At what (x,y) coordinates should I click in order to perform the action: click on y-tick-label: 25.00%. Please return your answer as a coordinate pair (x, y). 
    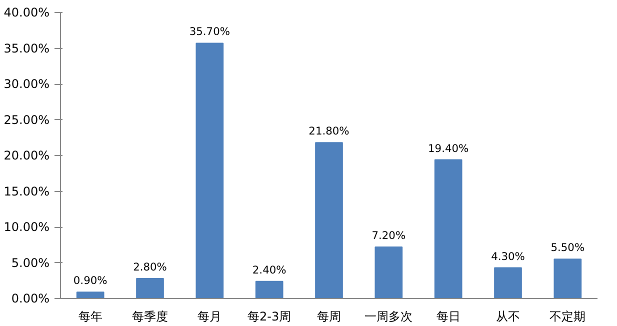
    Looking at the image, I should click on (27, 119).